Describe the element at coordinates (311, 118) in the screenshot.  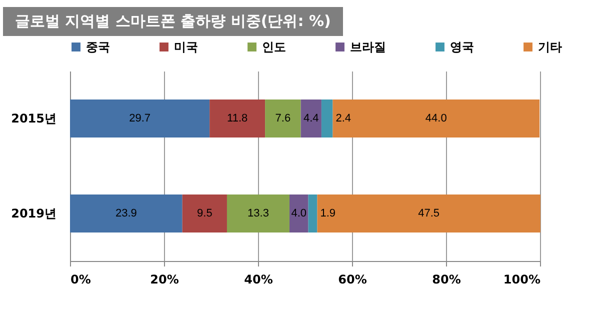
I see `data-label: 4.4` at that location.